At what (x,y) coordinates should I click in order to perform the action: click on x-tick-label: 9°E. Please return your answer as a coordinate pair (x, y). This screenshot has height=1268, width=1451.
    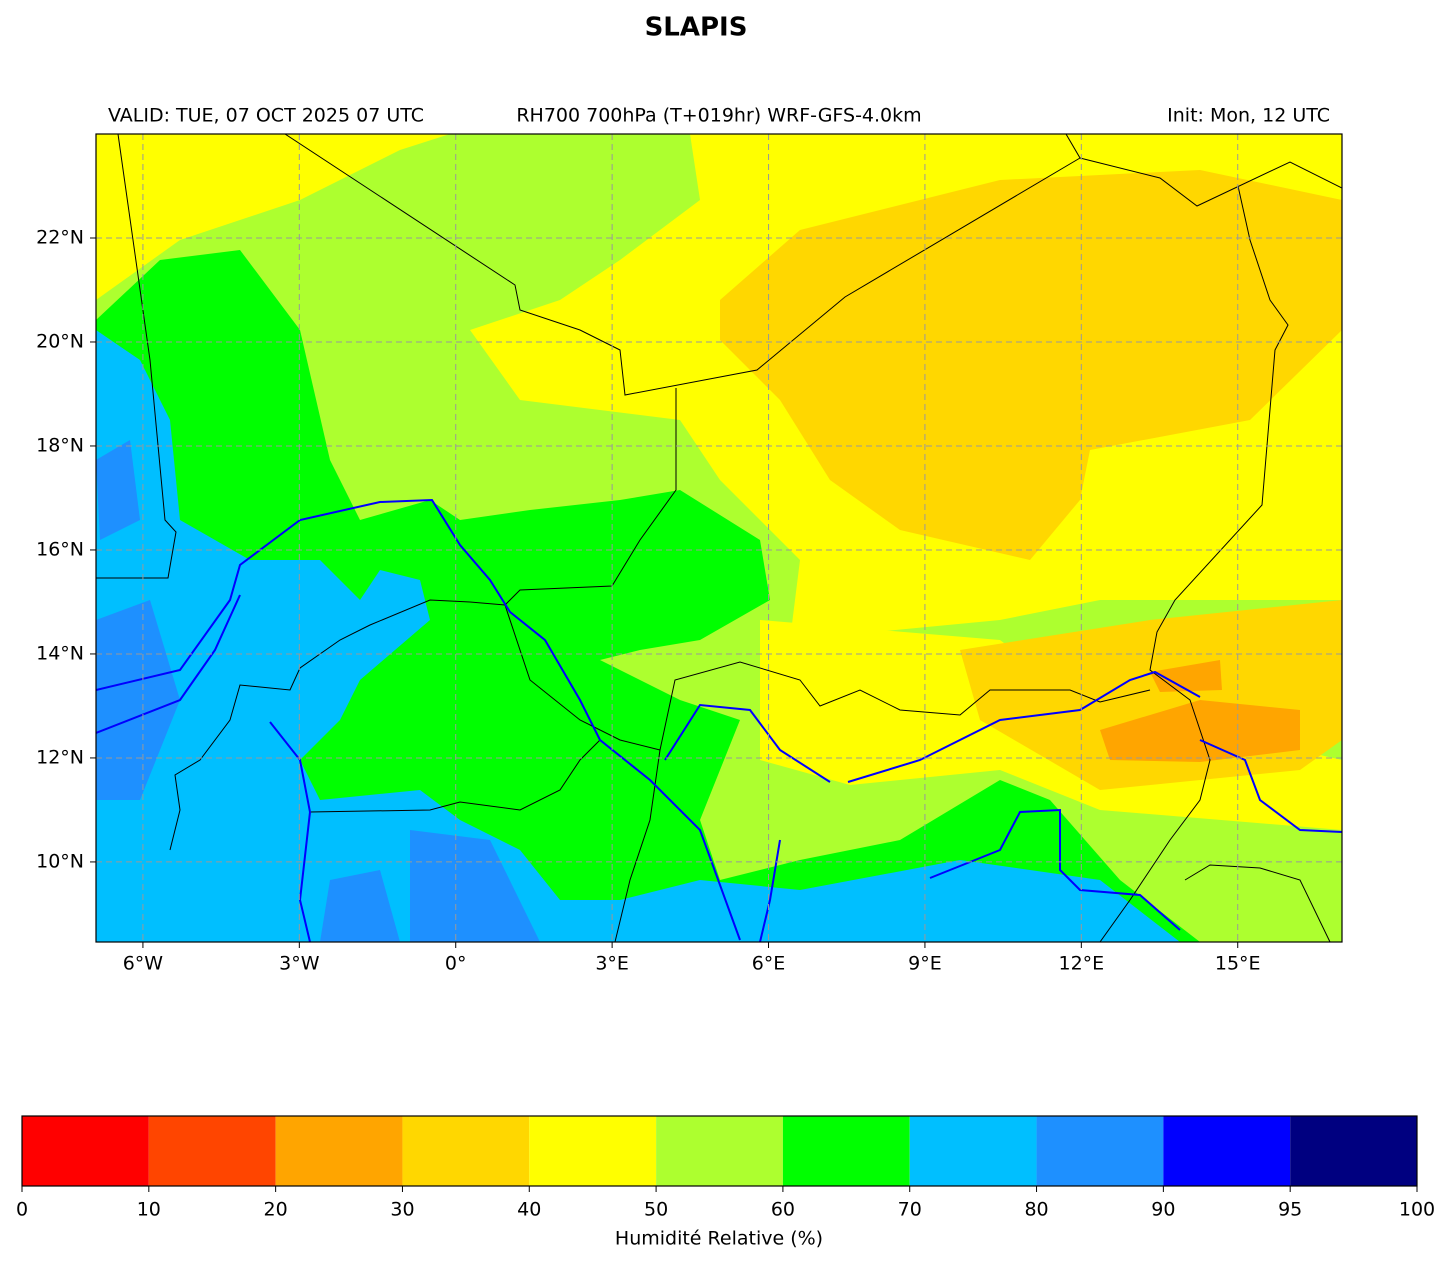
    Looking at the image, I should click on (925, 964).